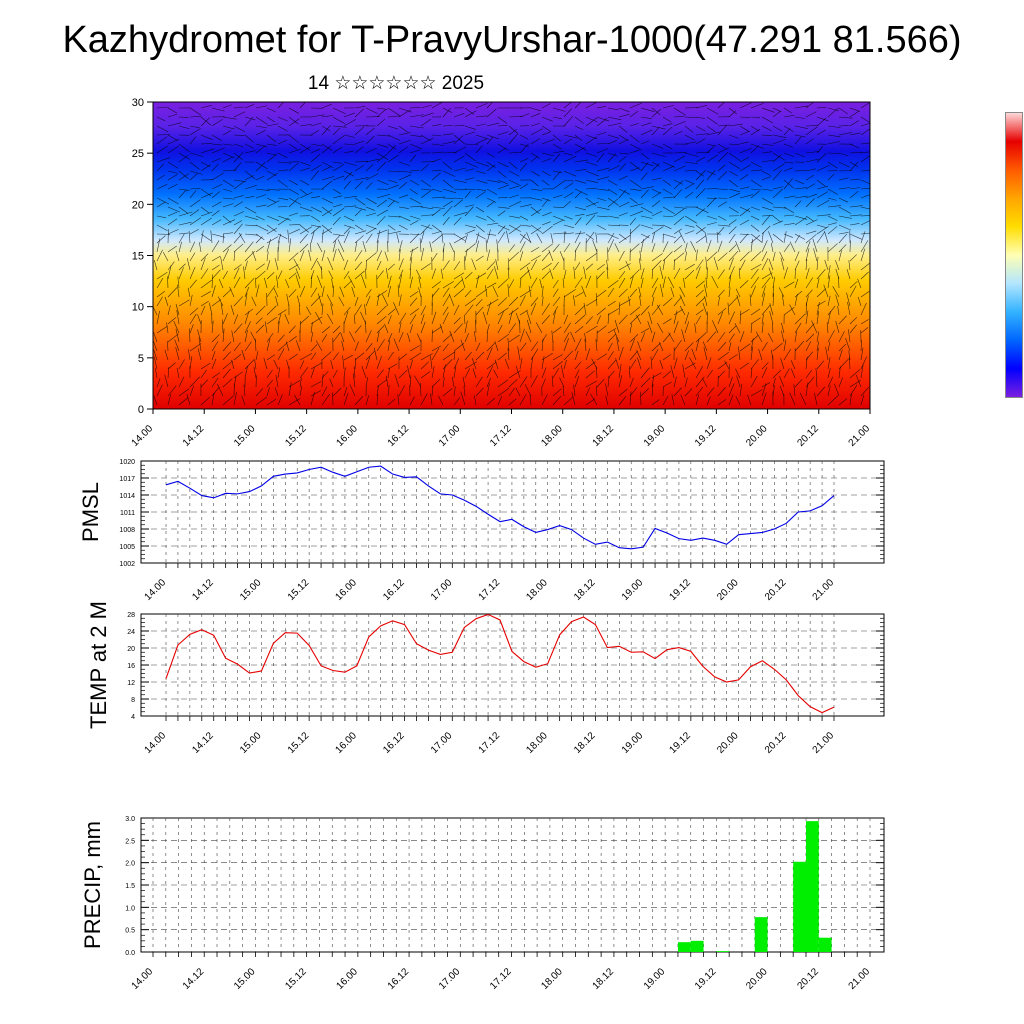  Describe the element at coordinates (133, 717) in the screenshot. I see `y-tick-label: 4` at that location.